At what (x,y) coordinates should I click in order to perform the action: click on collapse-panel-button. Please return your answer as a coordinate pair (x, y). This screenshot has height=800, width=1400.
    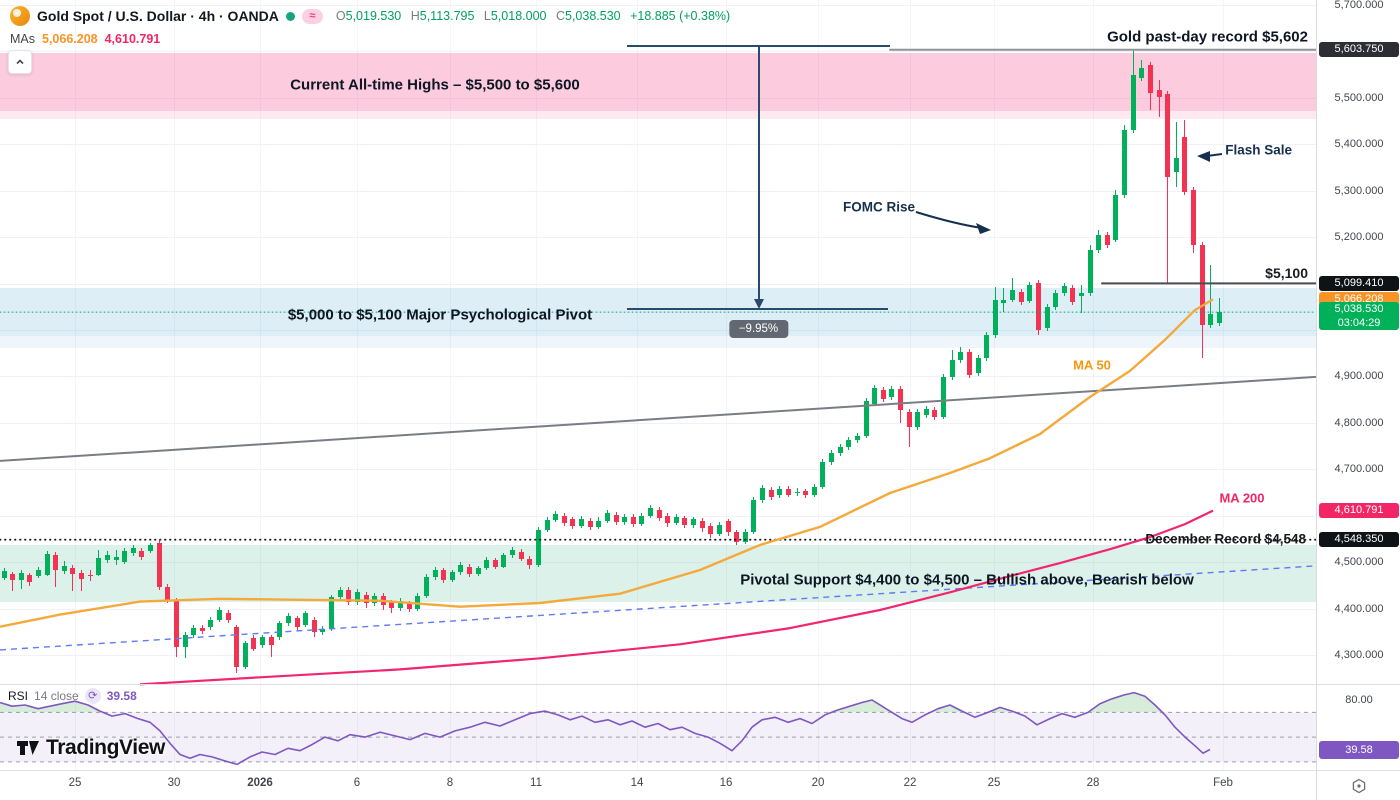
    Looking at the image, I should click on (20, 62).